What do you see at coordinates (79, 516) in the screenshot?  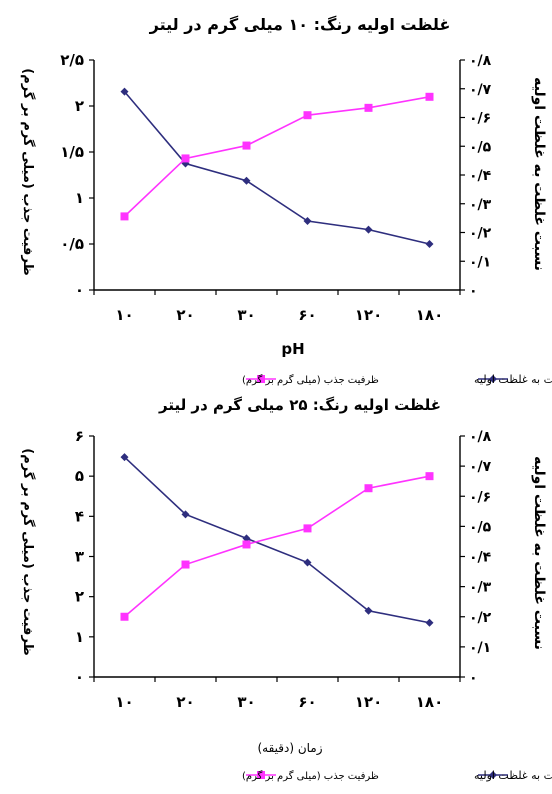 I see `chart-2-y-left-tick-label: ۴` at bounding box center [79, 516].